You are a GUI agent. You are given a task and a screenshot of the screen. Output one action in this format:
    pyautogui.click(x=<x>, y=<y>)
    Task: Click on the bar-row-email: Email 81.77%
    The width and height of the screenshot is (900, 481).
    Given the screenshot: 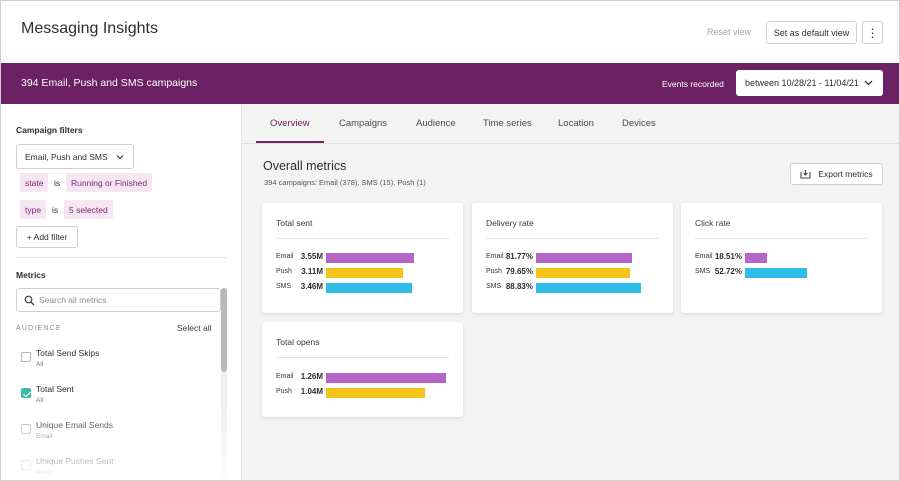 What is the action you would take?
    pyautogui.click(x=572, y=258)
    